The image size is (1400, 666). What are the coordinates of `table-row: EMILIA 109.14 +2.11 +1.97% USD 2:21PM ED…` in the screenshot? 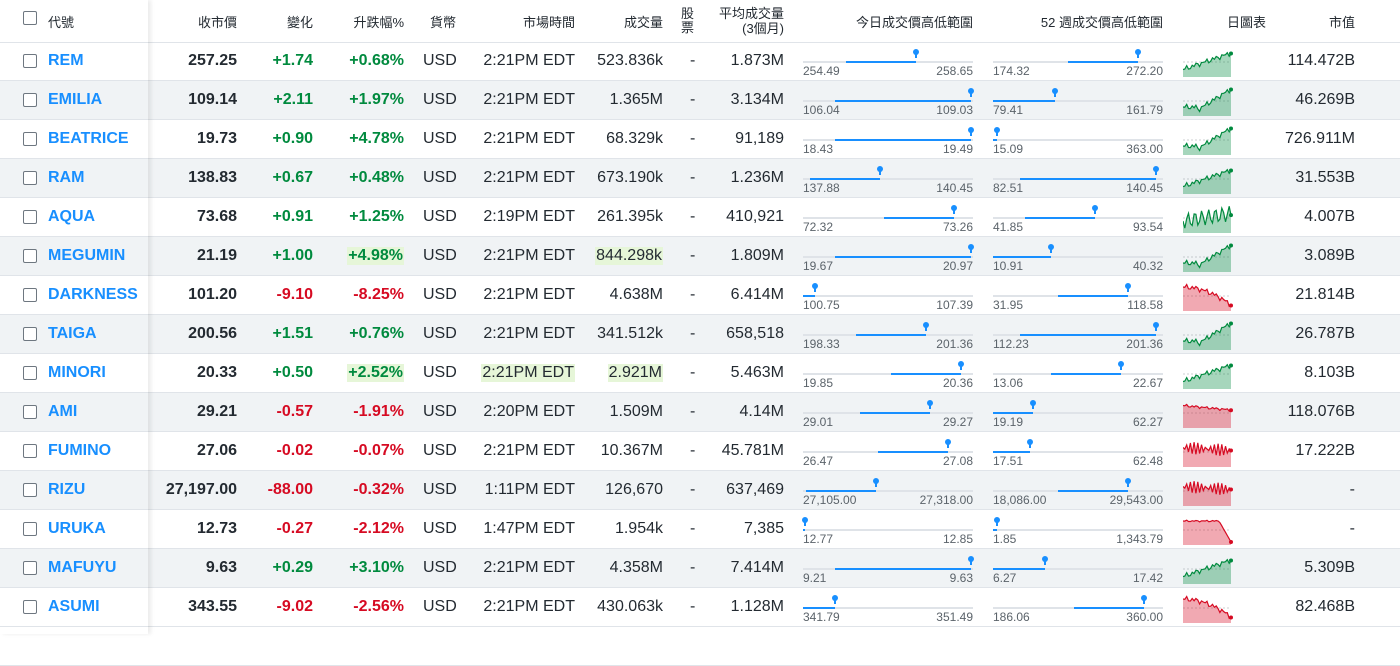 It's located at (700, 100).